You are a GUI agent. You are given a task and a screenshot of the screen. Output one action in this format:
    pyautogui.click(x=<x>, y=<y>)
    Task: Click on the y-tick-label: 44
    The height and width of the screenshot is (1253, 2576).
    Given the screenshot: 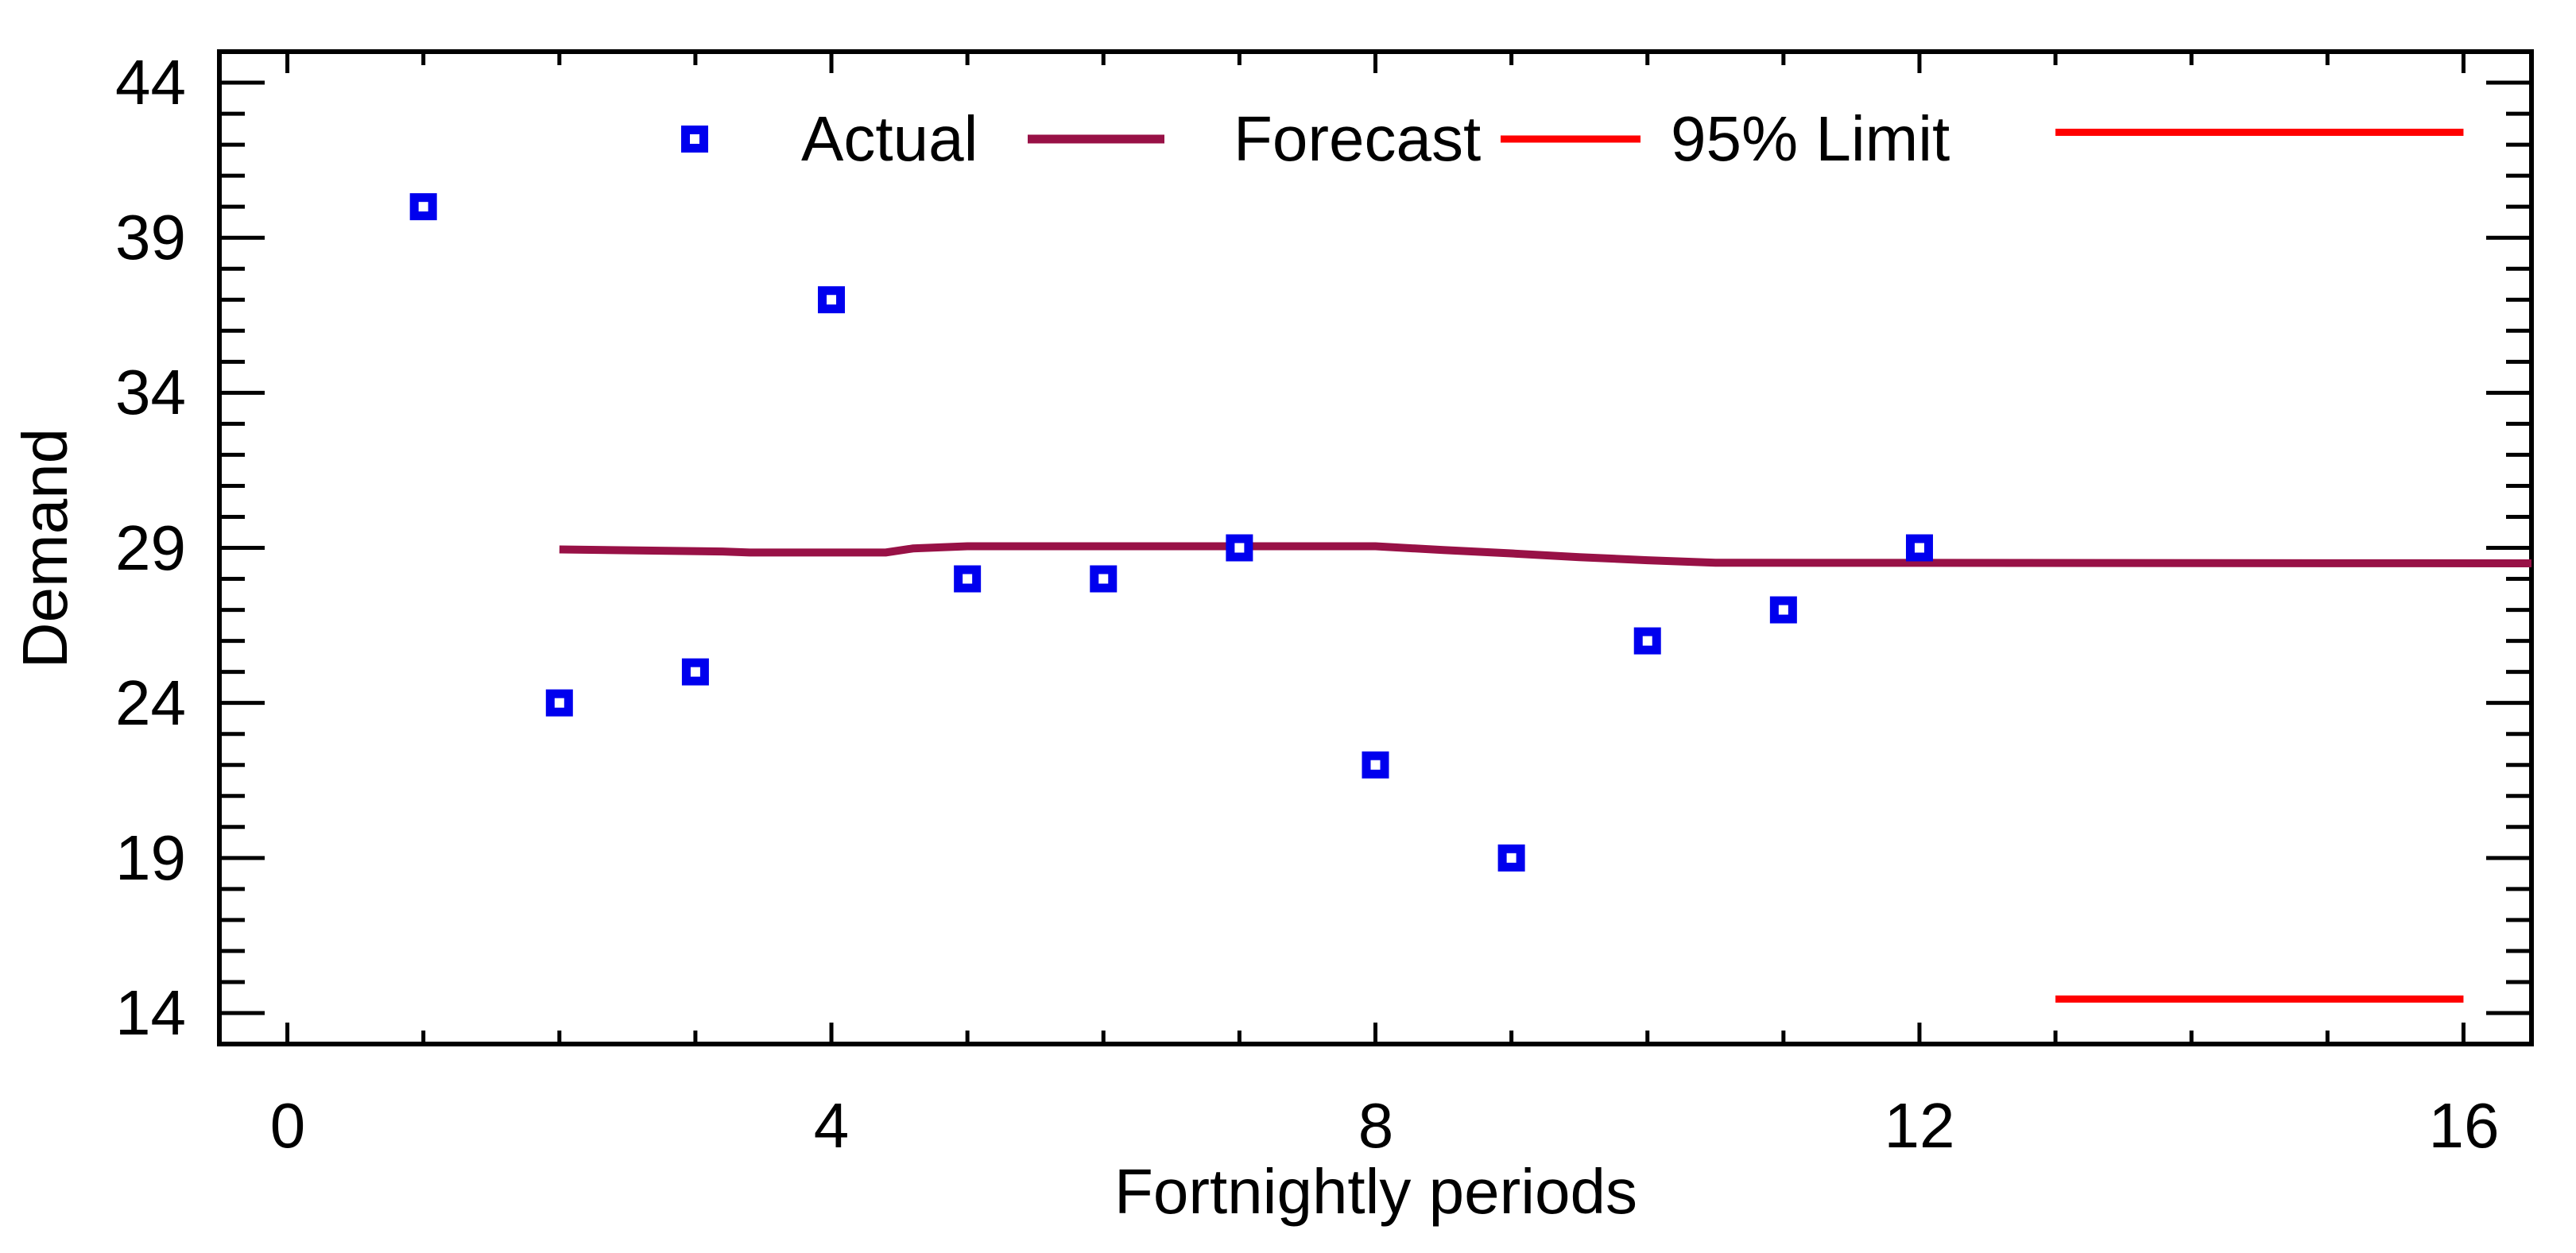 What is the action you would take?
    pyautogui.click(x=150, y=82)
    